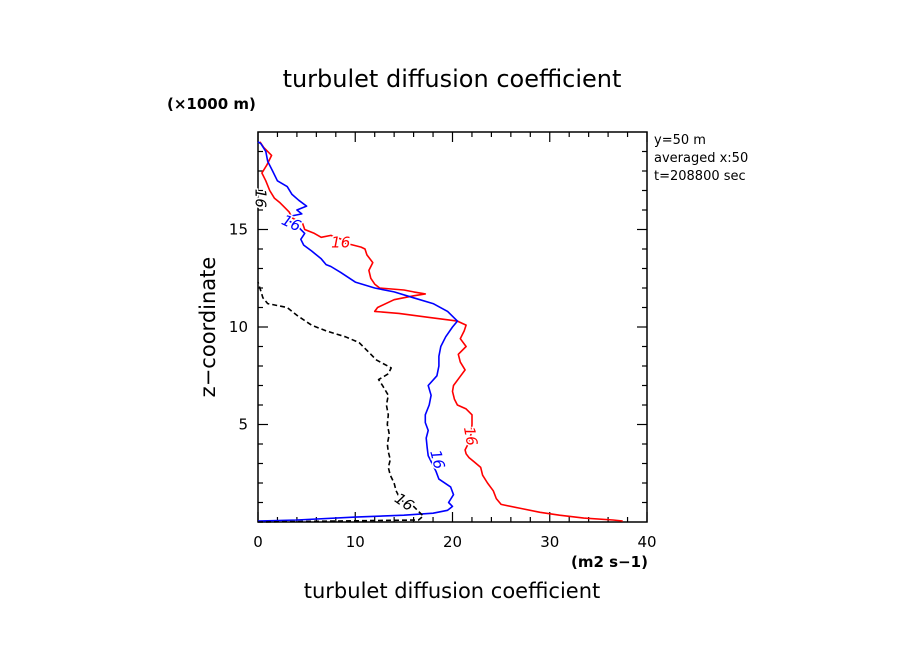  I want to click on y-tick-label: 10, so click(238, 327).